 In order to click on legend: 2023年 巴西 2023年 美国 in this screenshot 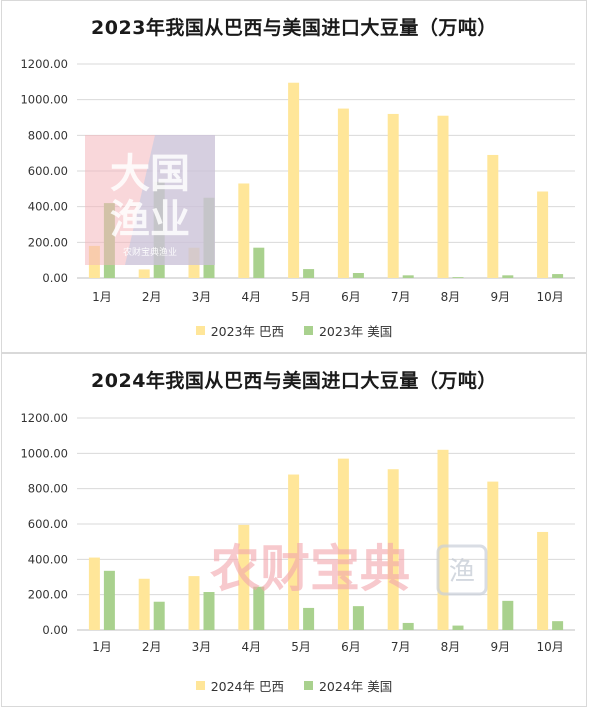, I will do `click(294, 330)`.